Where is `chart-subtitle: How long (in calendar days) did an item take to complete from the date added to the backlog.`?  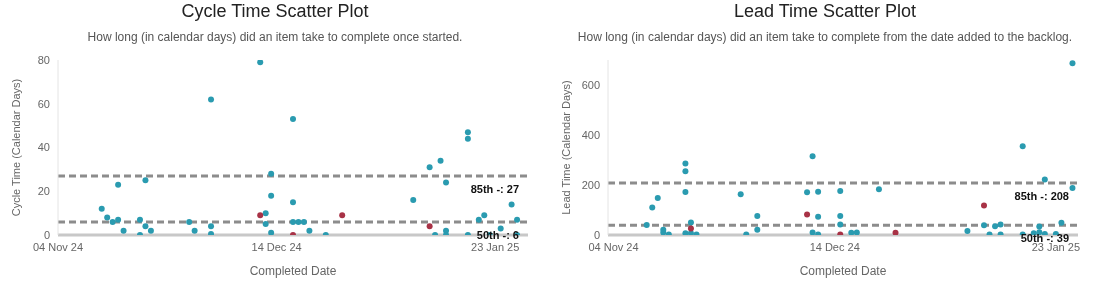
chart-subtitle: How long (in calendar days) did an item take to complete from the date added to the backlog. is located at coordinates (825, 37).